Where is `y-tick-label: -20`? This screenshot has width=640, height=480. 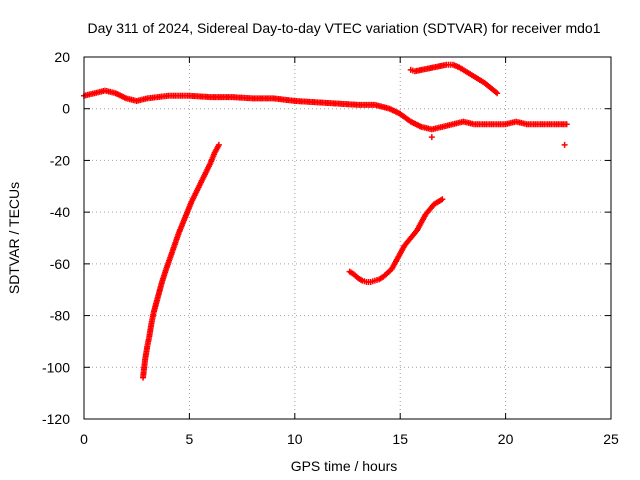 y-tick-label: -20 is located at coordinates (60, 160).